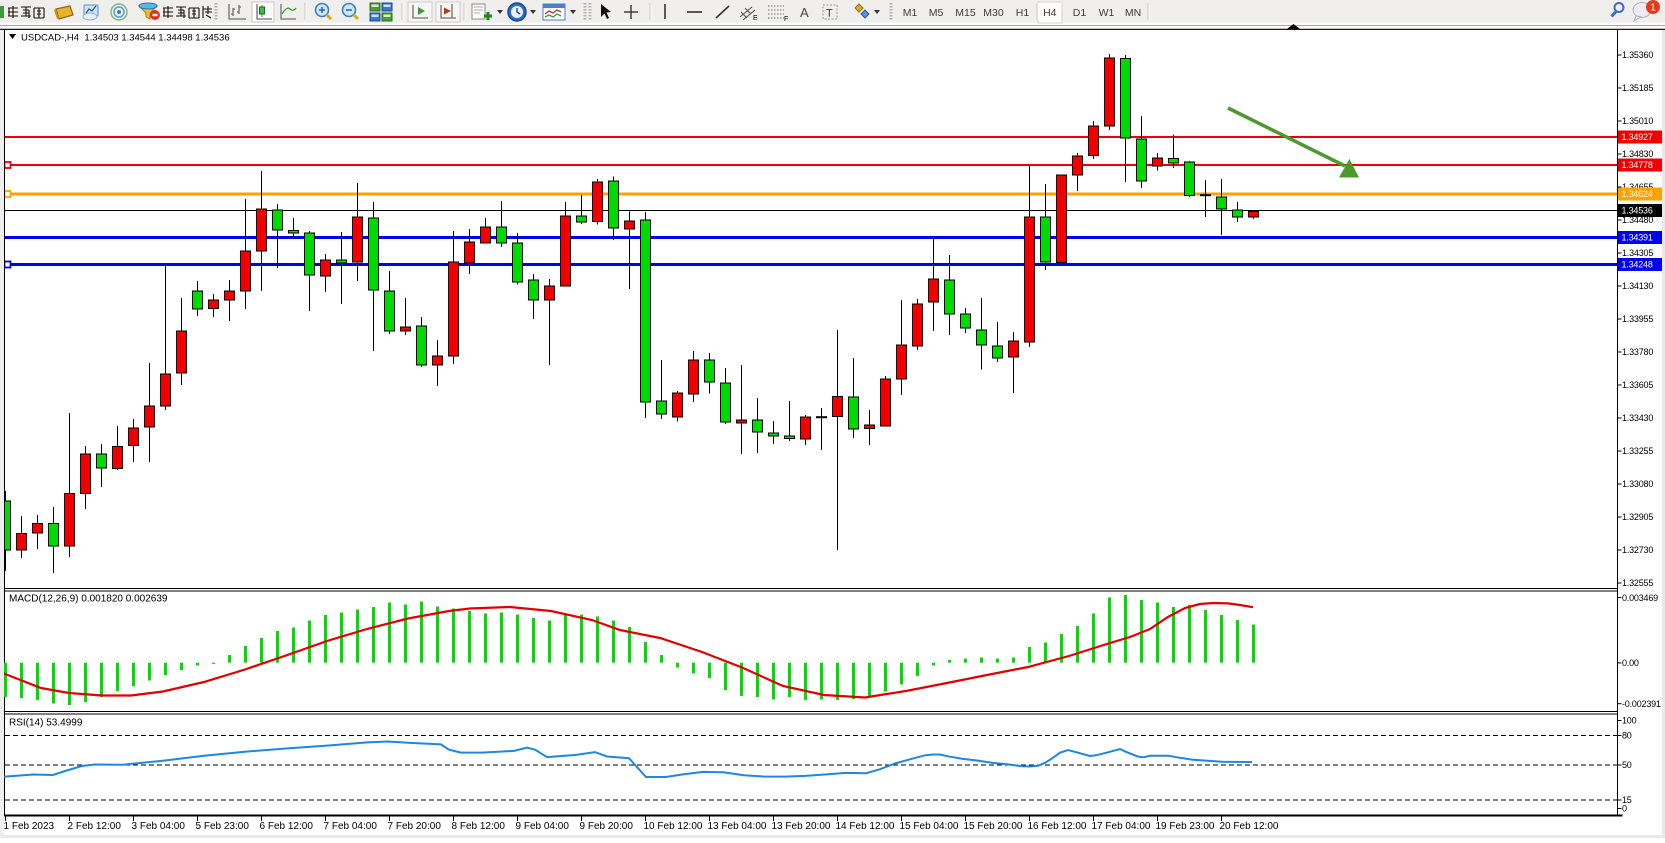 This screenshot has width=1665, height=843. Describe the element at coordinates (1637, 253) in the screenshot. I see `svg-text: 1.34305` at that location.